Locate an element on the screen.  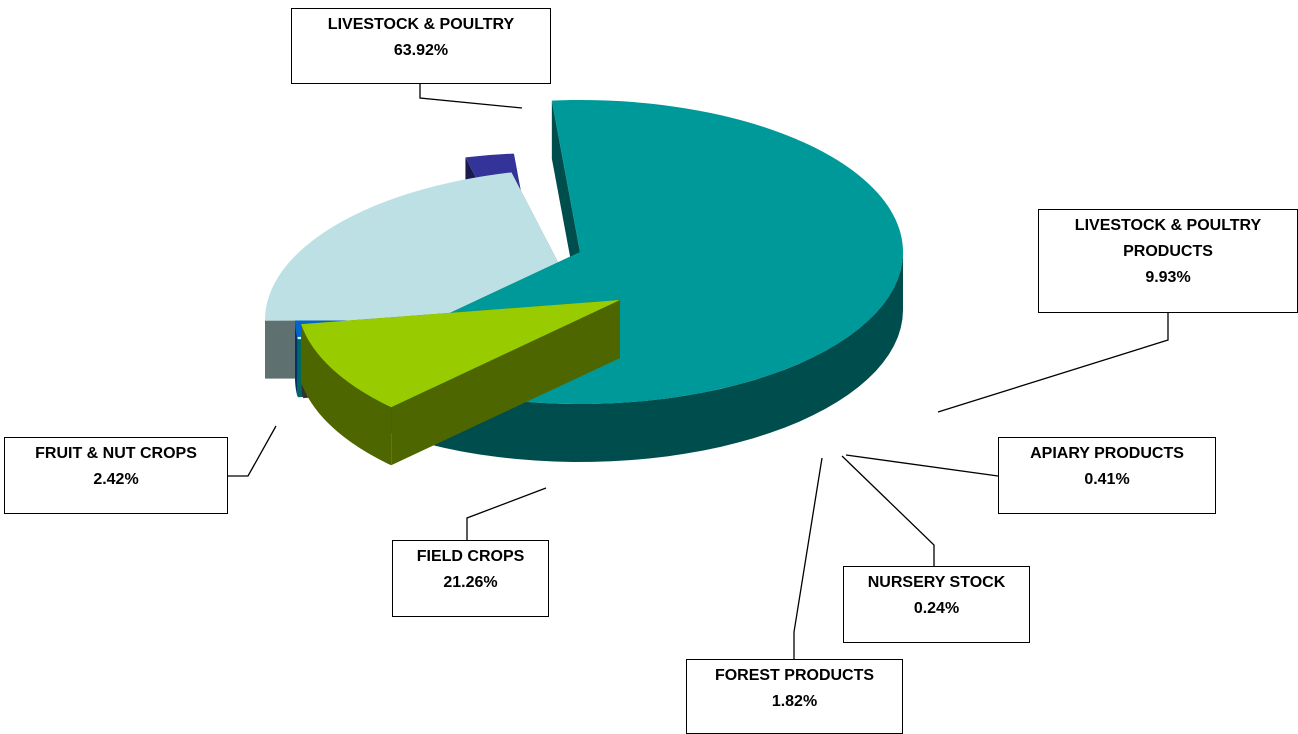
label-fruit-nut-crops: FRUIT & NUT CROPS 2.42% is located at coordinates (116, 475).